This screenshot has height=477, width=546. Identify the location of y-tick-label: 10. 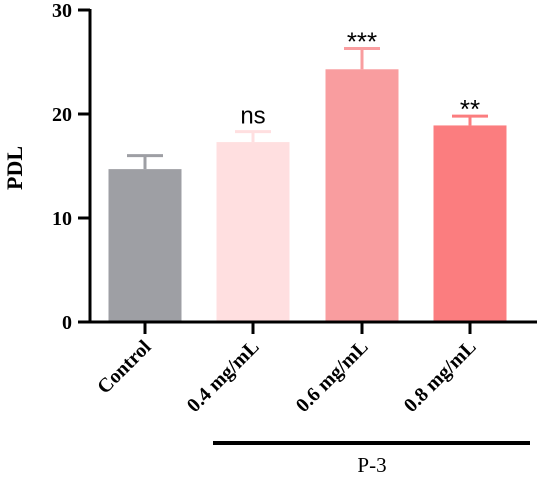
(62, 219).